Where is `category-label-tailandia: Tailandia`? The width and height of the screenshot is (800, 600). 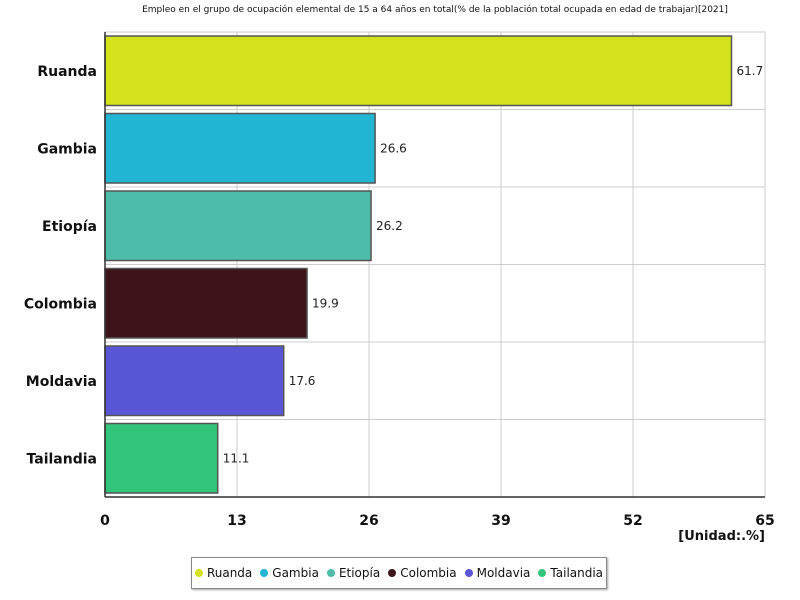 category-label-tailandia: Tailandia is located at coordinates (62, 459).